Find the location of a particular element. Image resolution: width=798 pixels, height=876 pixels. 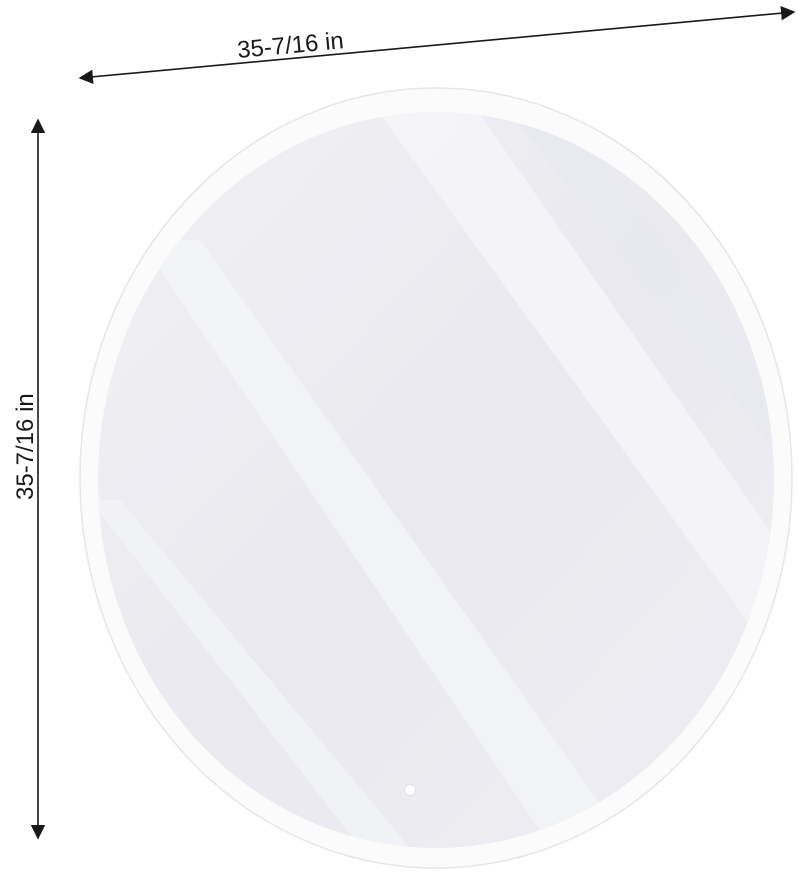

touch-sensor-icon is located at coordinates (410, 790).